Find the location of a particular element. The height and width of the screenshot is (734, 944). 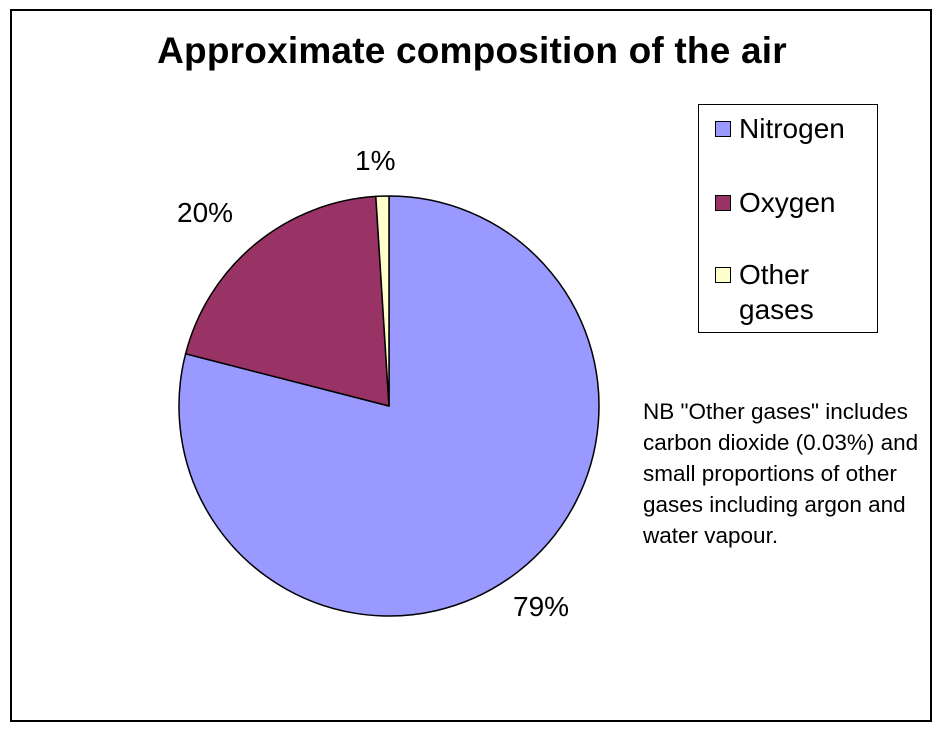

legend: Nitrogen Oxygen Other gases is located at coordinates (788, 218).